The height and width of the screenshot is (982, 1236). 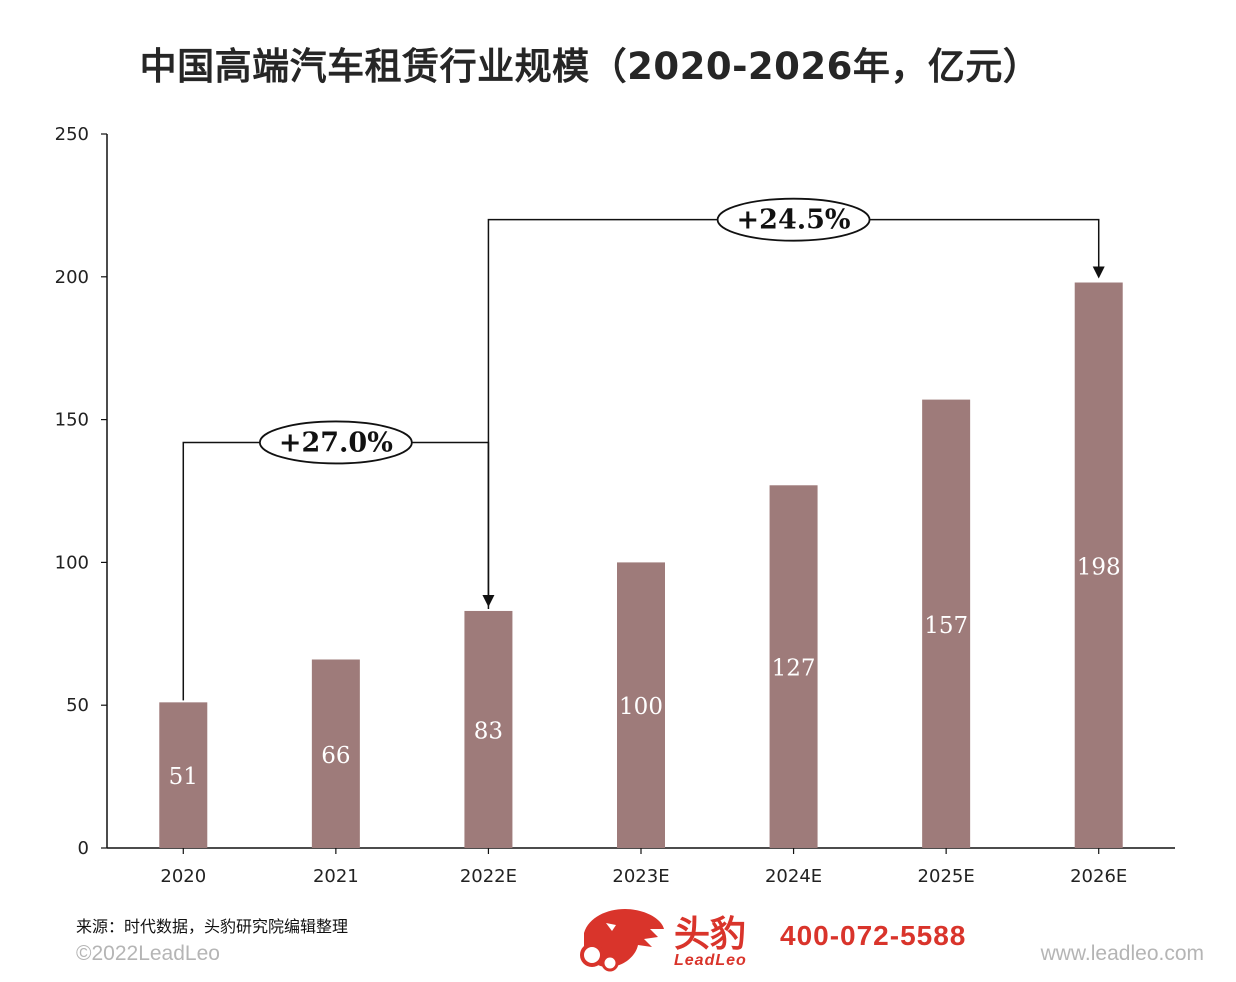 I want to click on growth-rate-label: +27.0%, so click(x=336, y=442).